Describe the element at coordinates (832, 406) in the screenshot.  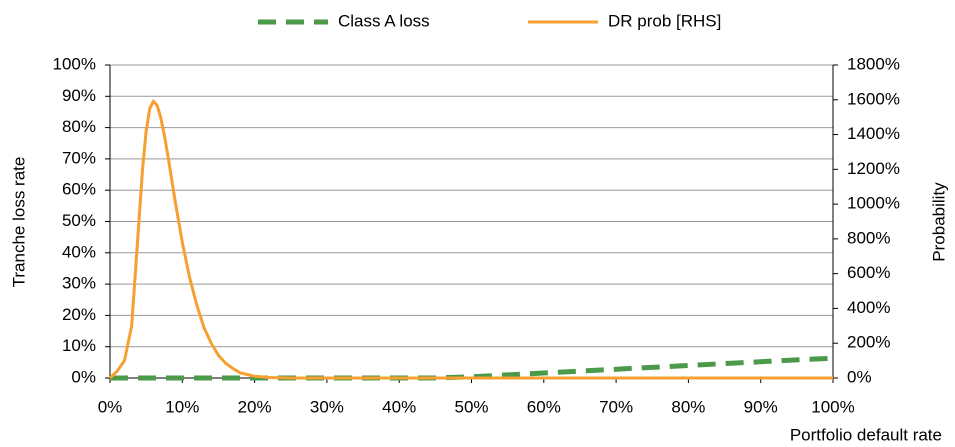
I see `x-tick-label: 100%` at that location.